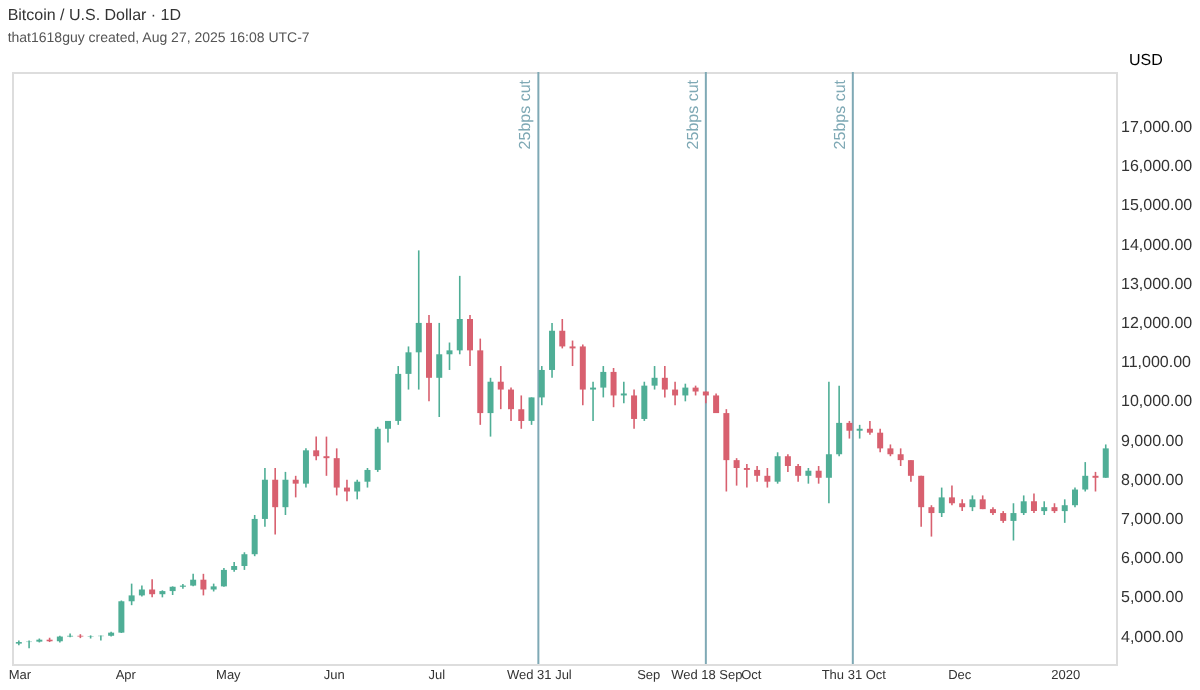 Image resolution: width=1200 pixels, height=690 pixels. I want to click on y-tick-label: 11,000.00, so click(1157, 362).